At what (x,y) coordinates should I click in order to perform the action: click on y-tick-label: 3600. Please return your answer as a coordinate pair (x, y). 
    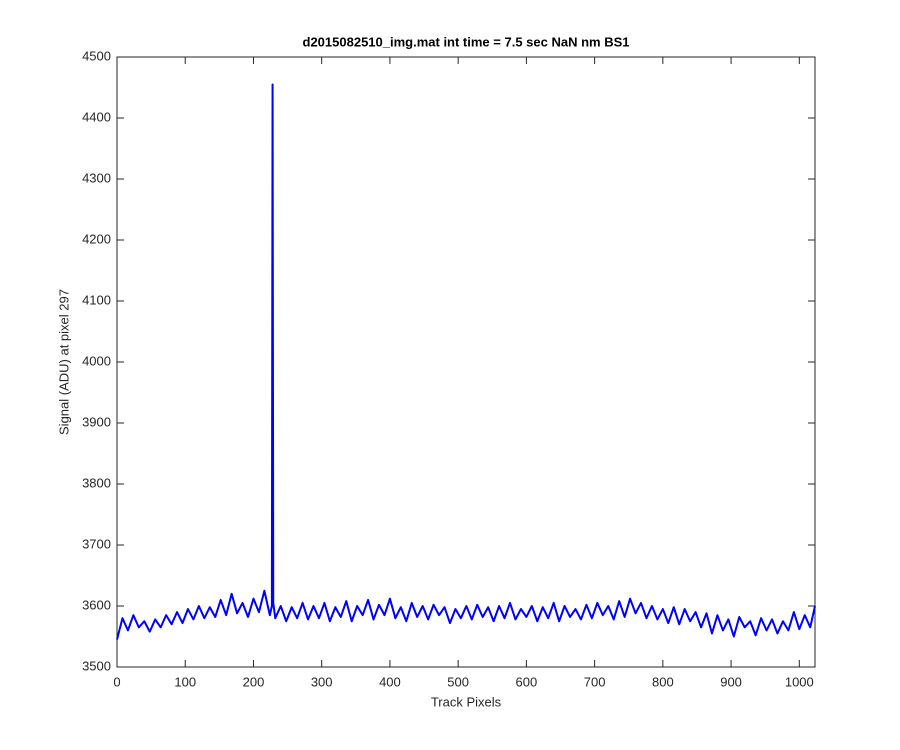
    Looking at the image, I should click on (96, 604).